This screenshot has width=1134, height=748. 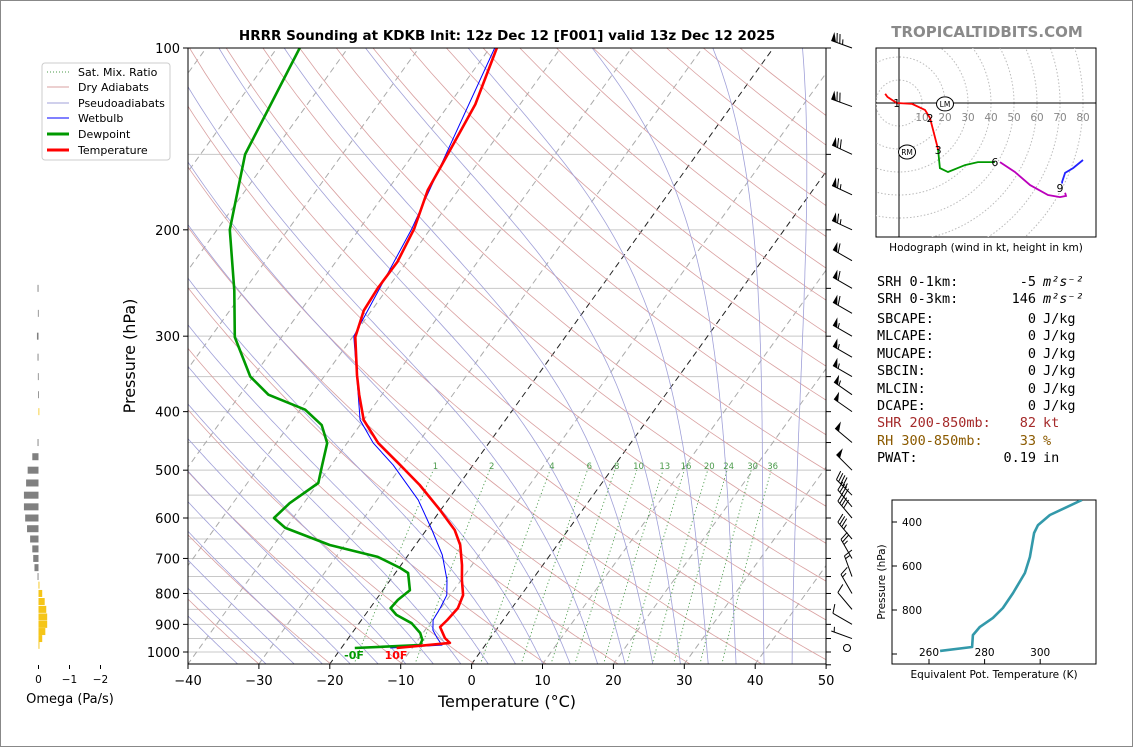 What do you see at coordinates (930, 441) in the screenshot?
I see `stat-label: RH 300-850mb:` at bounding box center [930, 441].